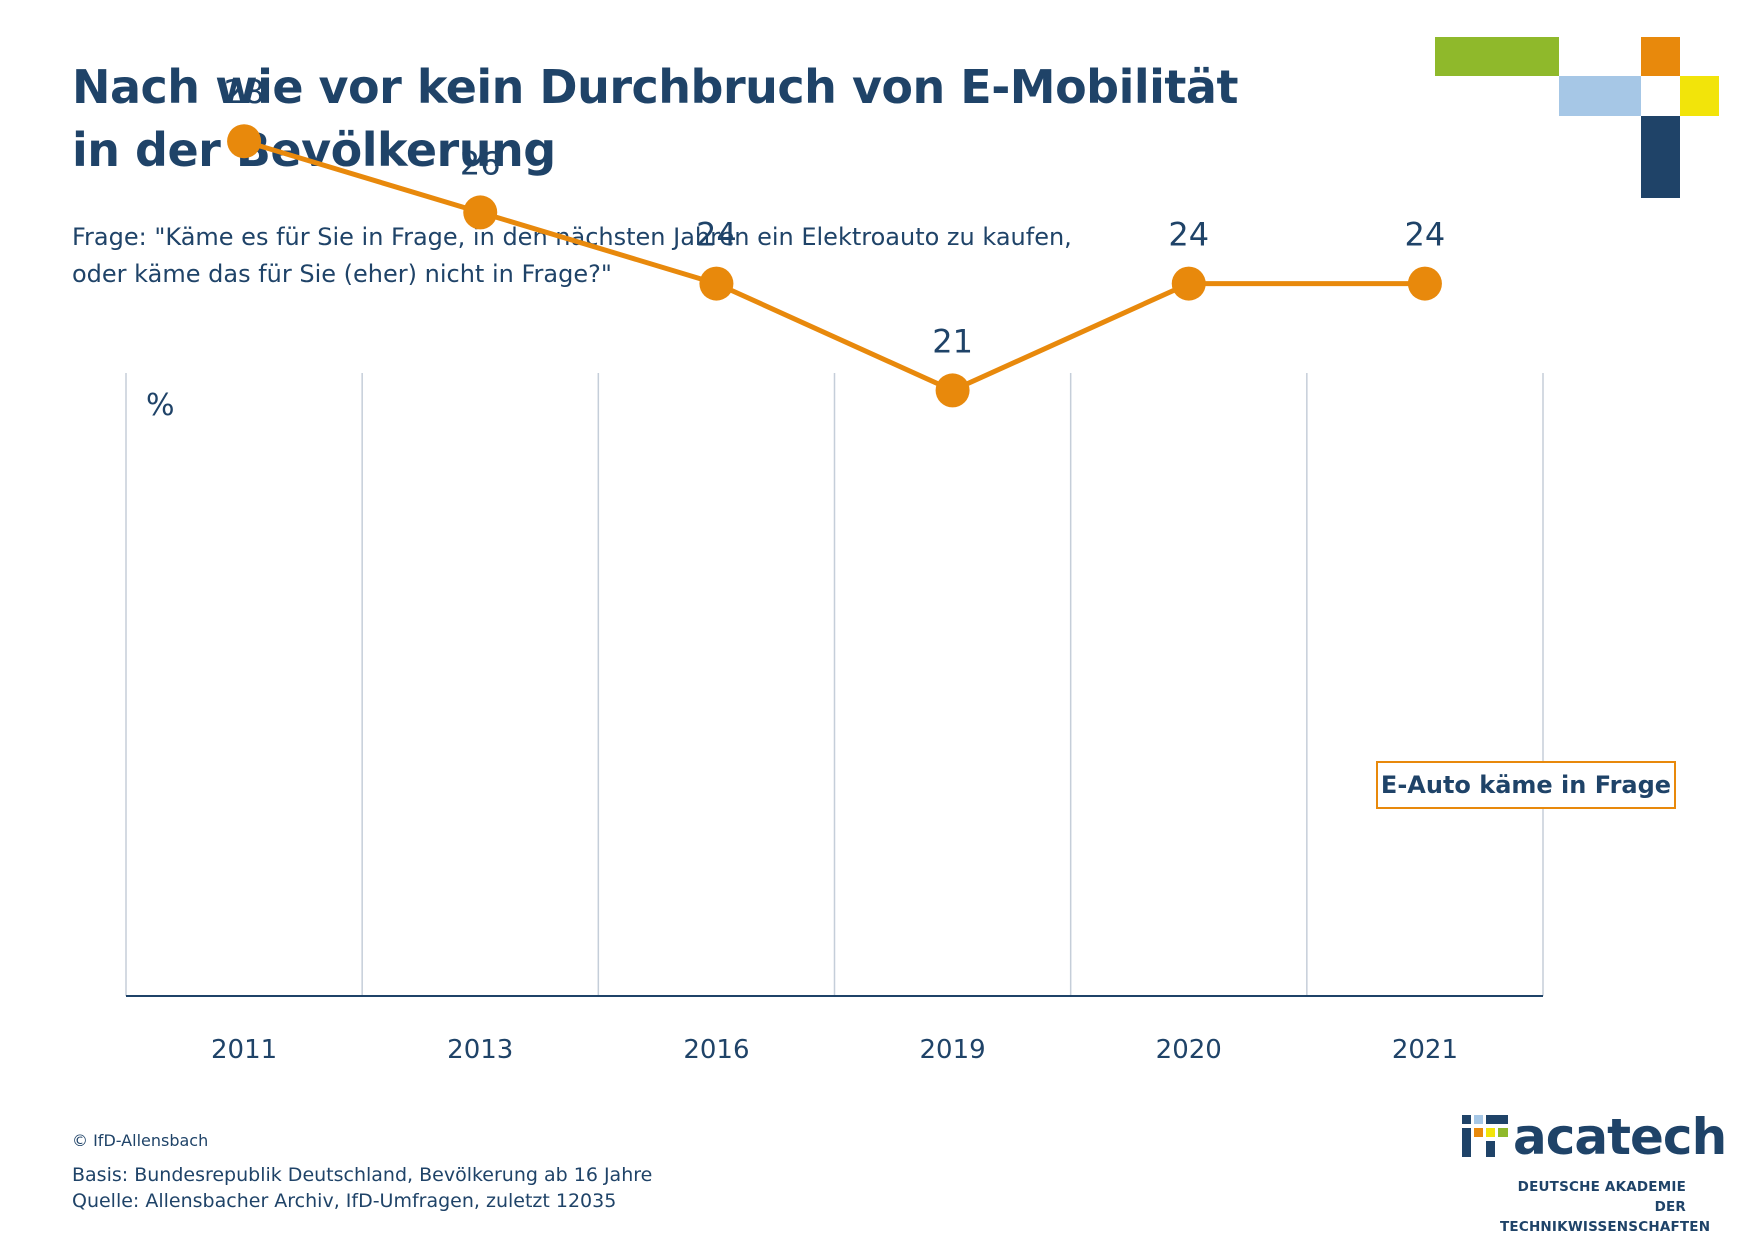 The width and height of the screenshot is (1755, 1241). I want to click on legend-frame, so click(1526, 785).